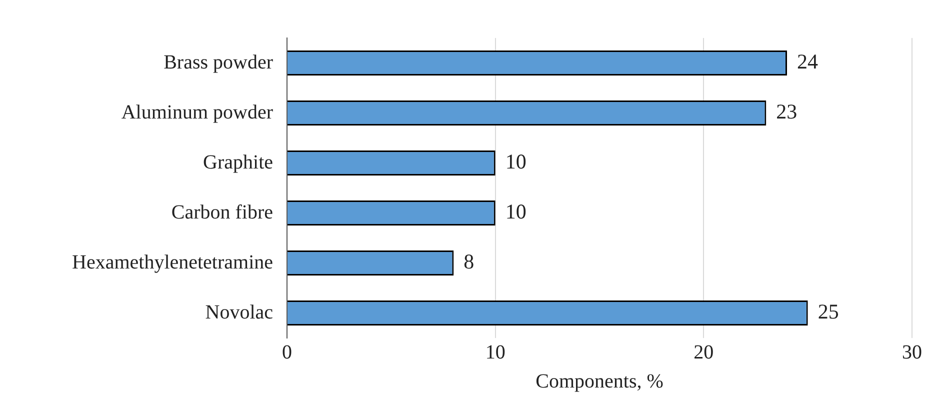 The width and height of the screenshot is (938, 406). Describe the element at coordinates (912, 352) in the screenshot. I see `x-tick-label: 30` at that location.